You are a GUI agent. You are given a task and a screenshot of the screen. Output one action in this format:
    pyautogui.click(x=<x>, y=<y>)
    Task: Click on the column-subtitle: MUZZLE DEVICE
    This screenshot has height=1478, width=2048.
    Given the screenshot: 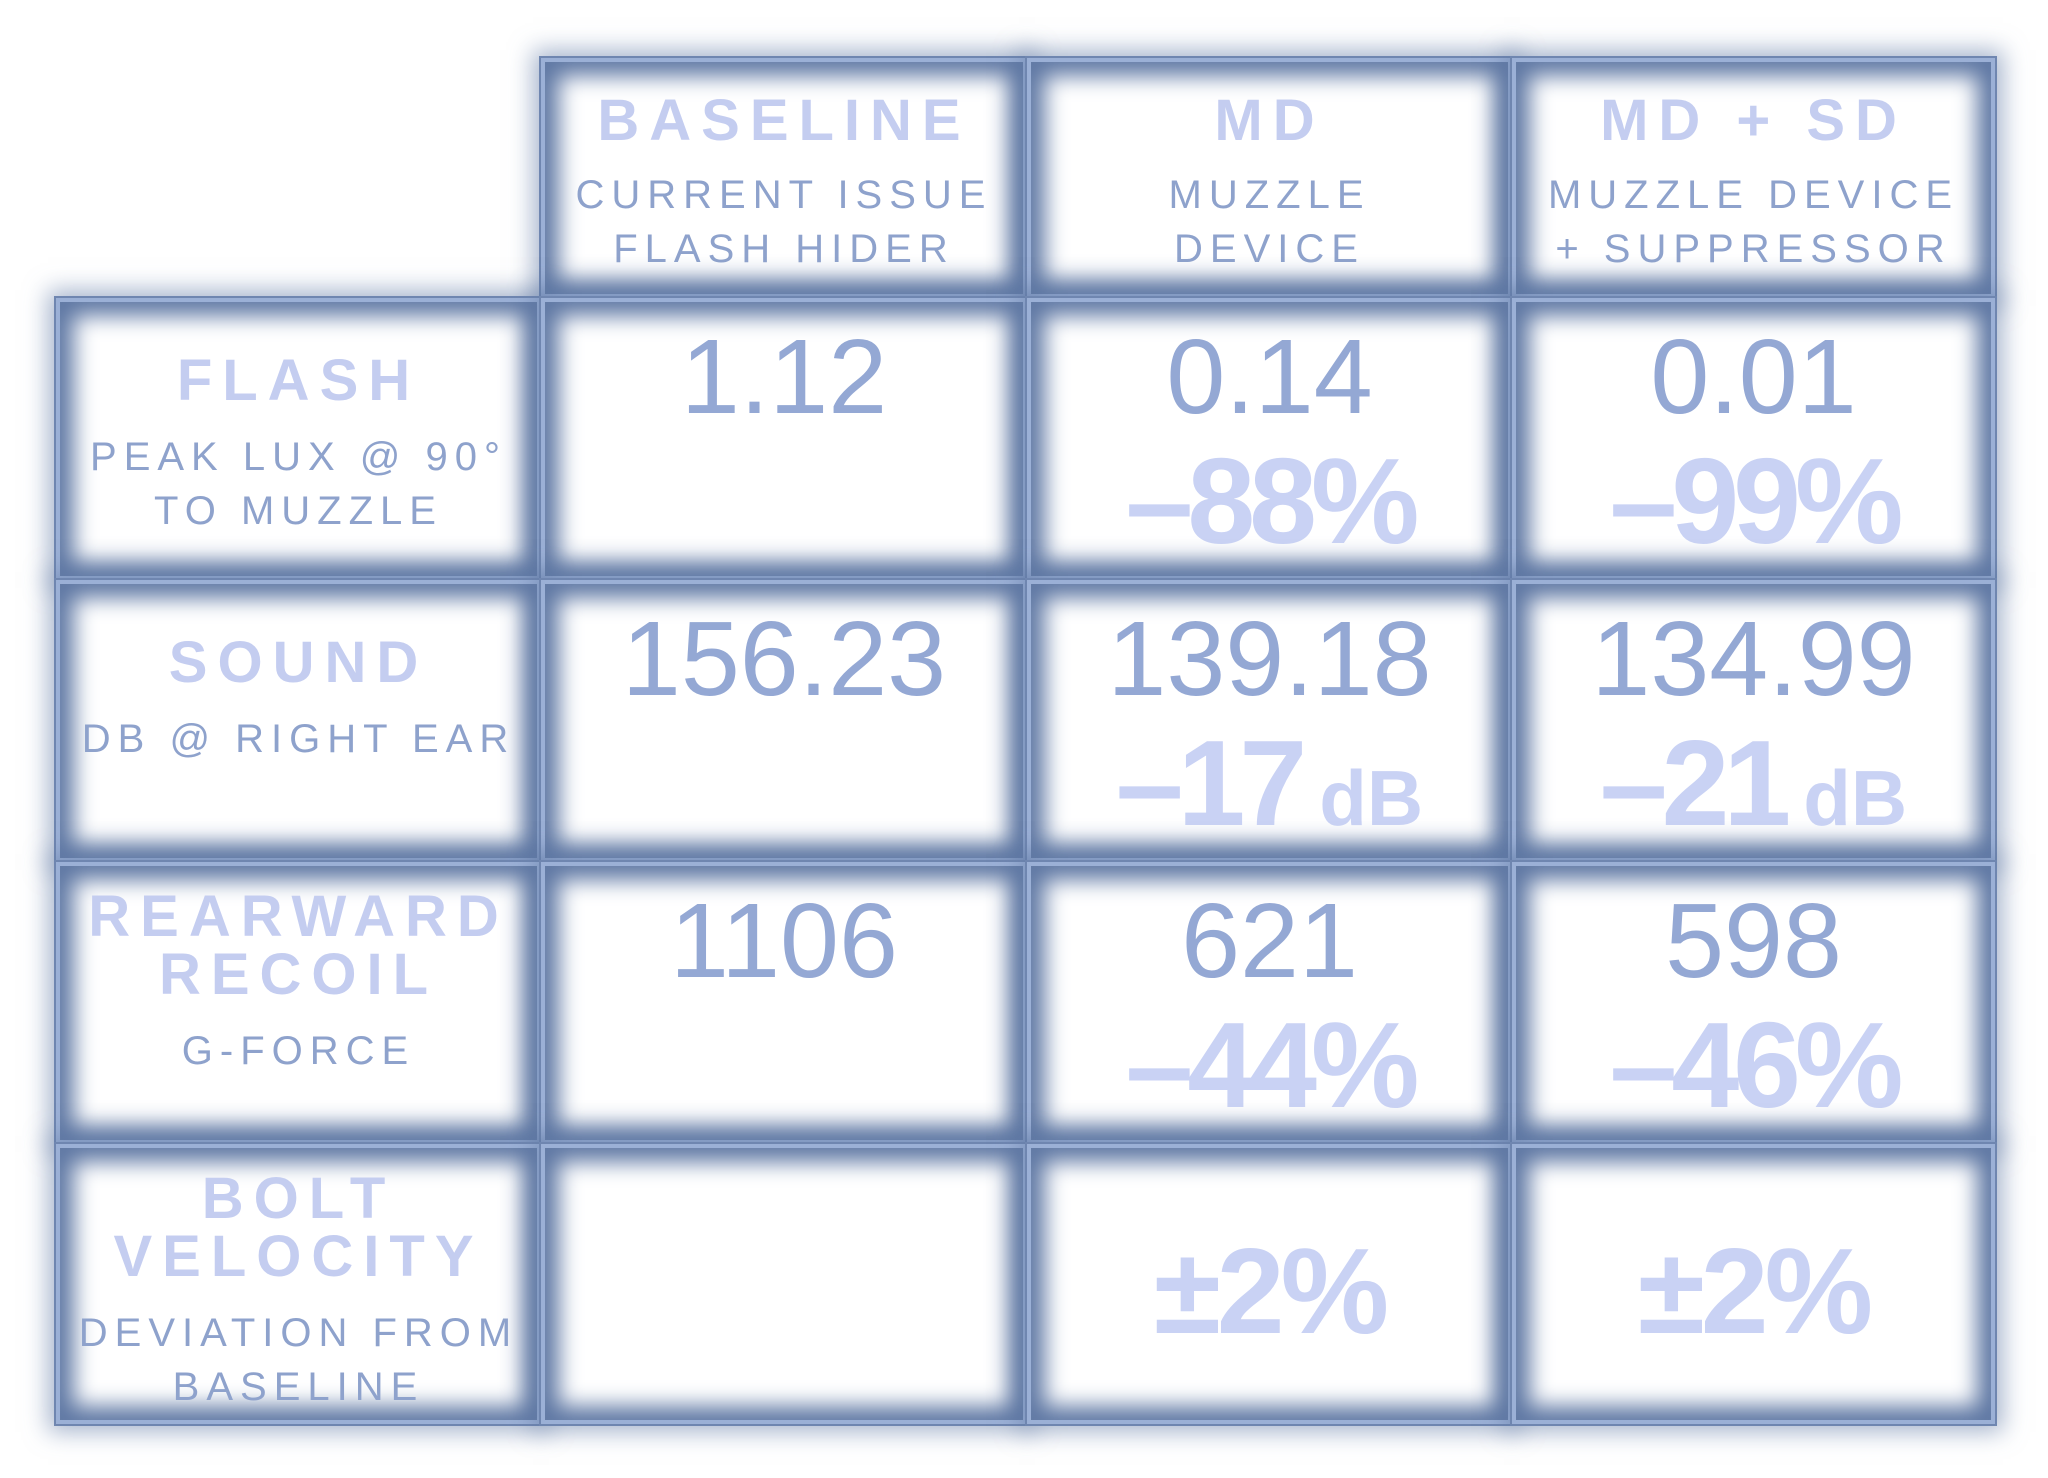 What is the action you would take?
    pyautogui.click(x=1269, y=222)
    